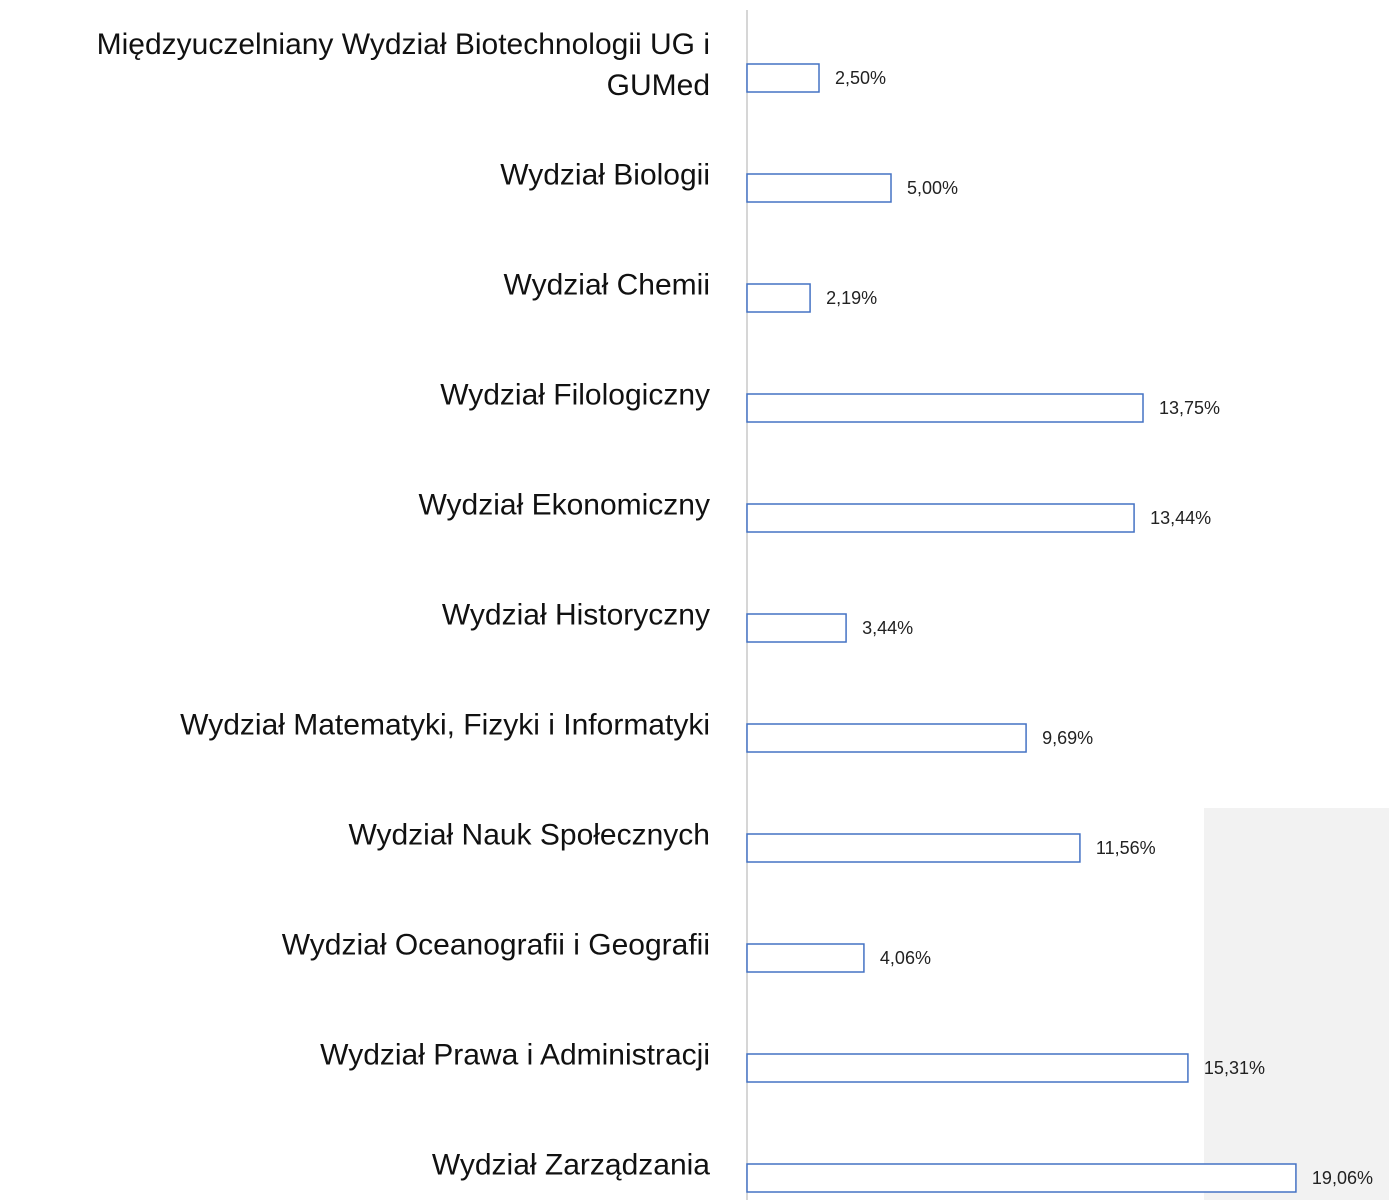 The image size is (1389, 1200). I want to click on category-label: Wydział Matematyki, Fizyki i Informatyki, so click(445, 725).